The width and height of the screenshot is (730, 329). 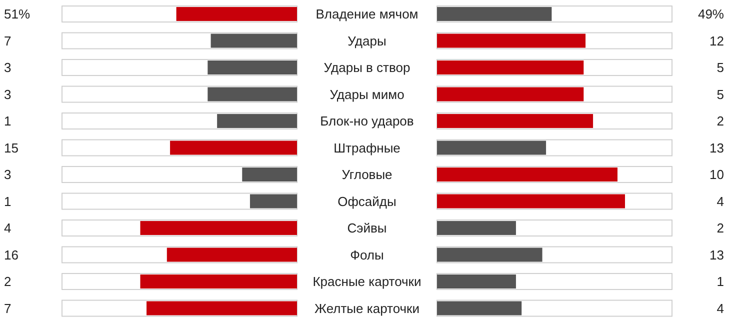 What do you see at coordinates (367, 148) in the screenshot?
I see `y-tick-label: Штрафные` at bounding box center [367, 148].